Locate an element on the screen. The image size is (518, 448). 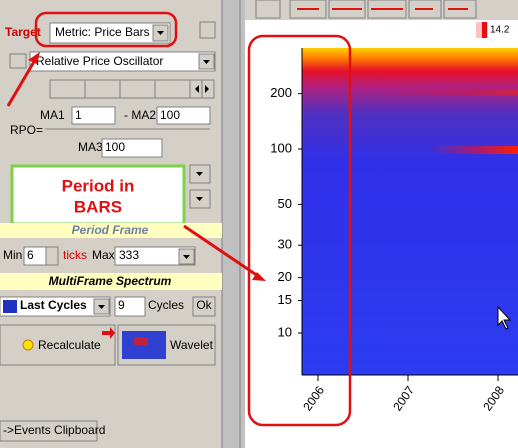
indicator-select is located at coordinates (122, 61).